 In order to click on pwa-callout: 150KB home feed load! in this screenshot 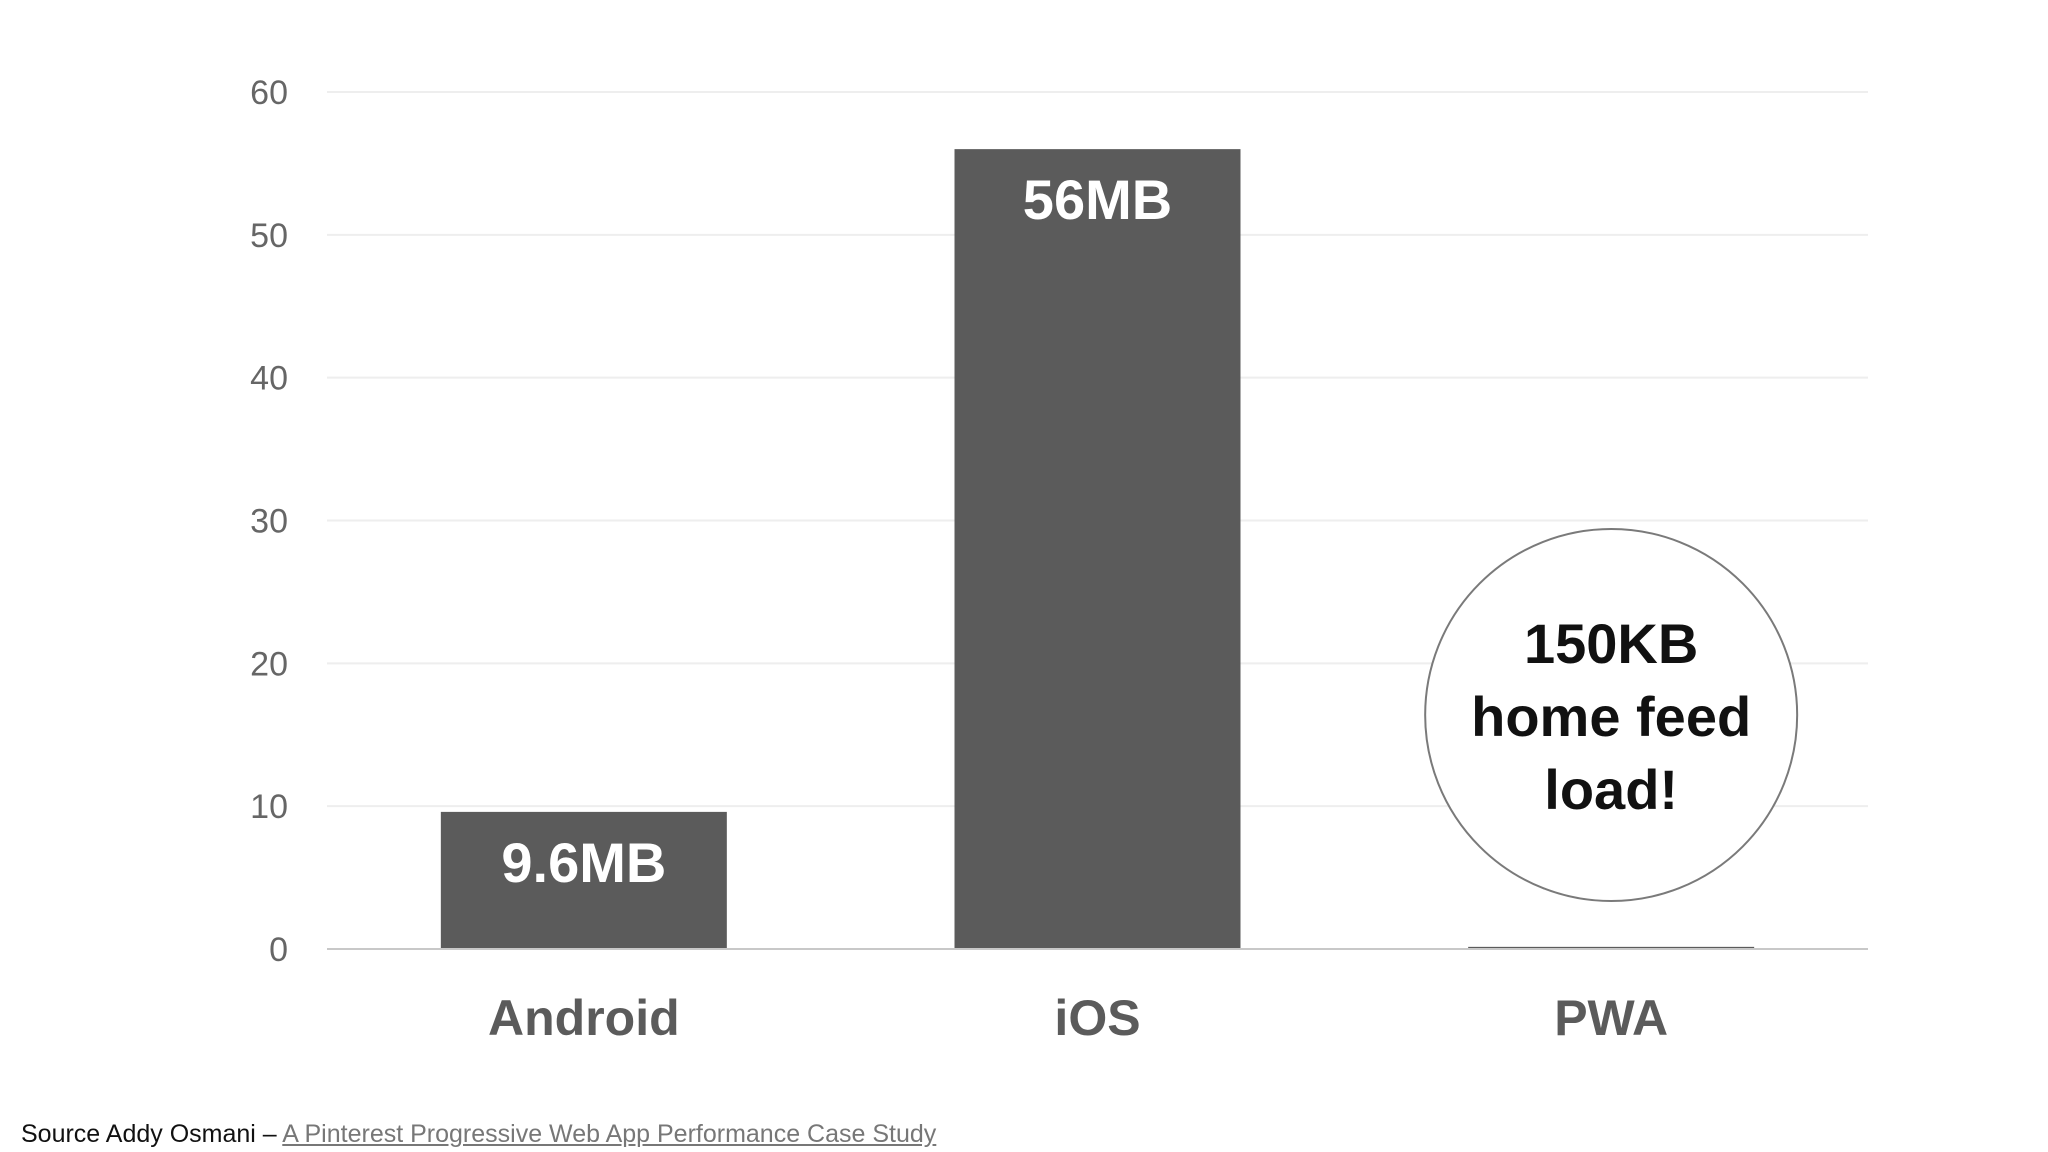, I will do `click(1611, 715)`.